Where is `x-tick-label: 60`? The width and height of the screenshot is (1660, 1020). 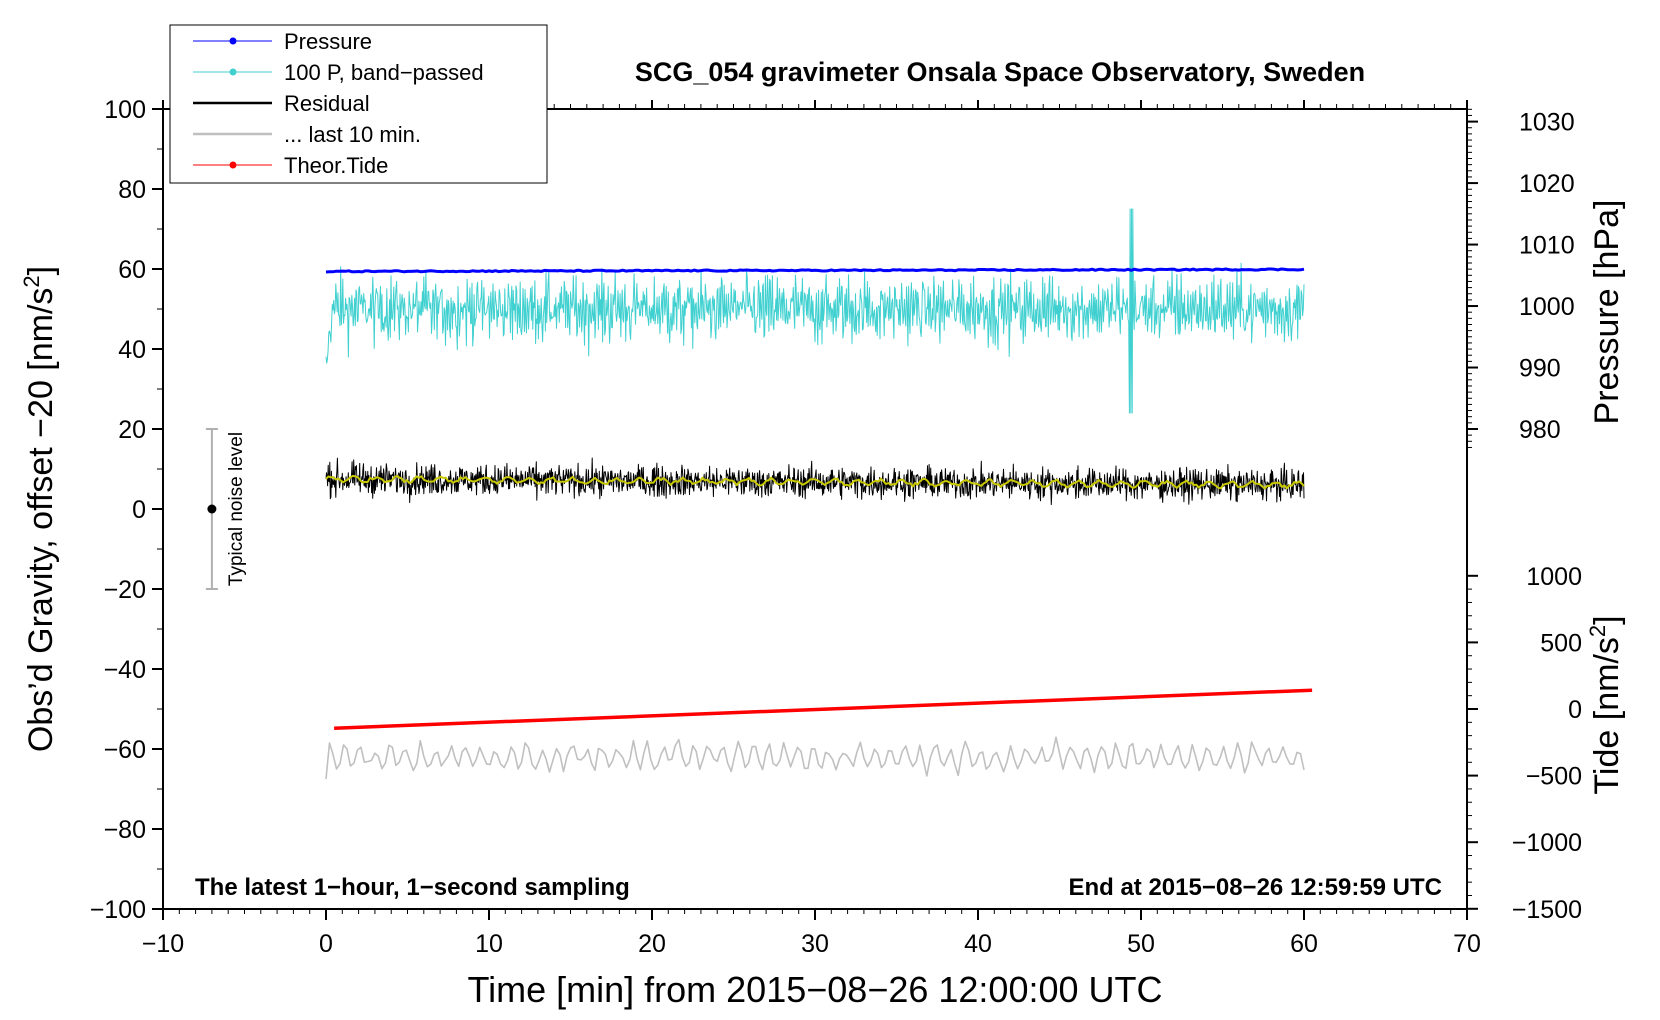
x-tick-label: 60 is located at coordinates (1304, 944).